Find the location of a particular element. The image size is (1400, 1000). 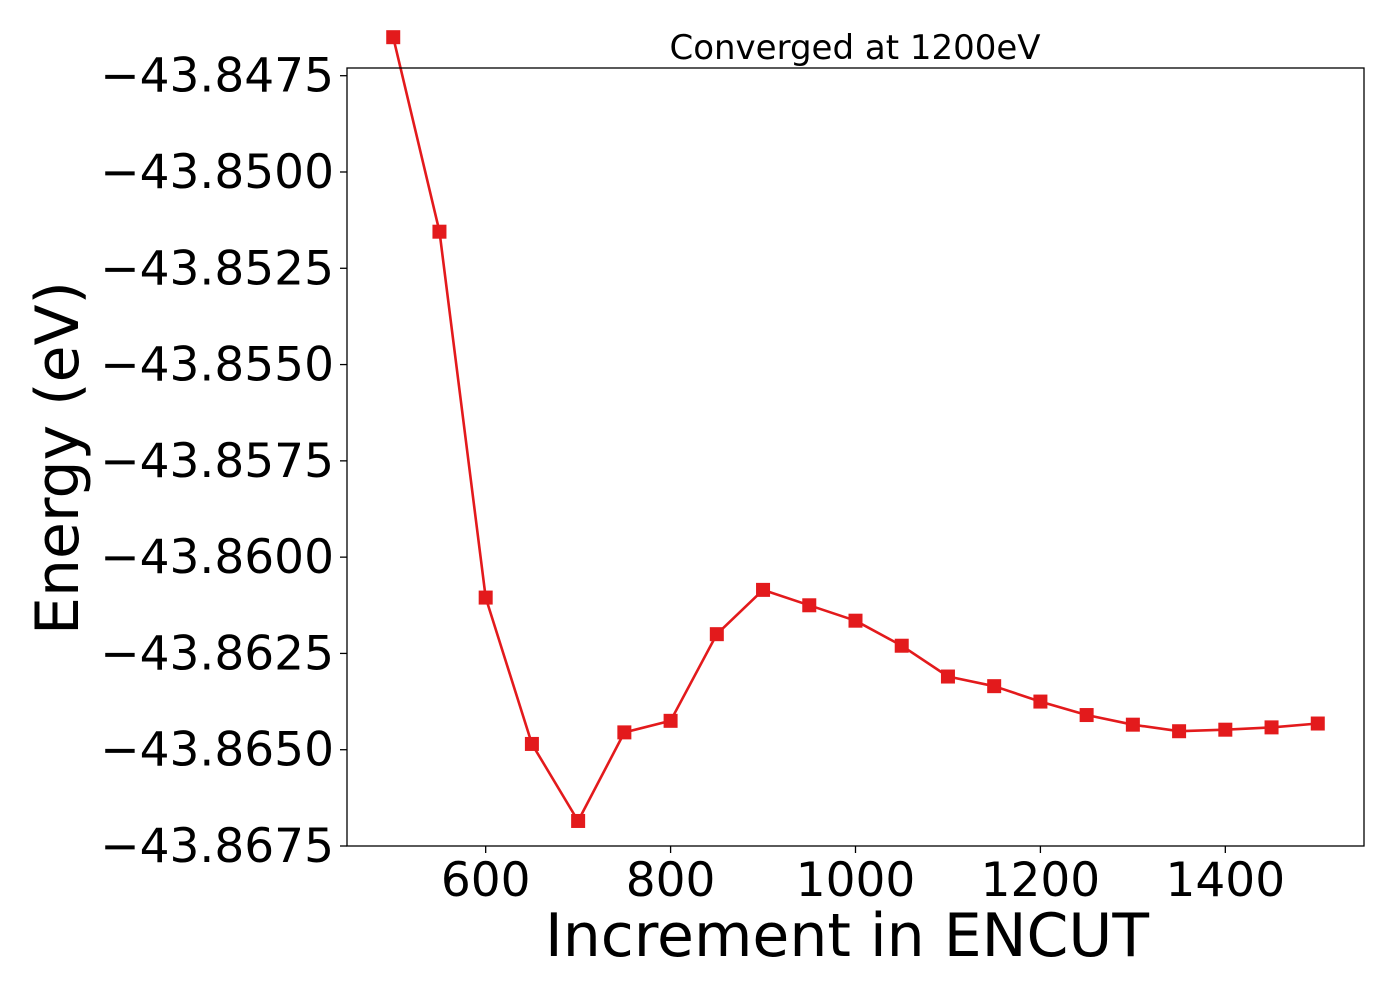

x-axis-ticks: 600 800 1000 1200 1400 is located at coordinates (863, 877).